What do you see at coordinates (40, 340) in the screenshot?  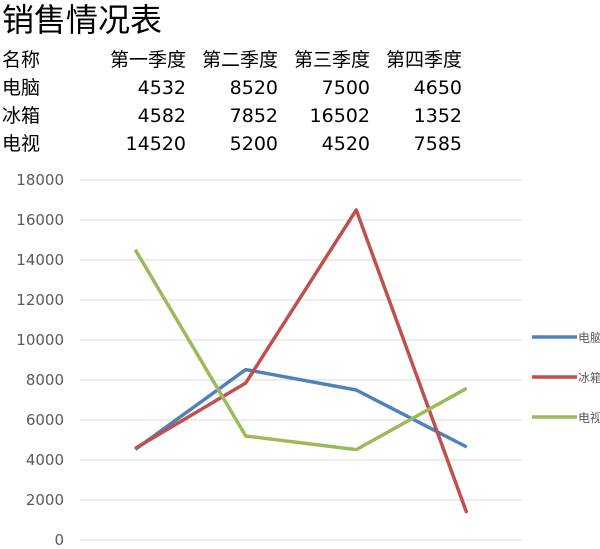 I see `y-tick-label: 10000` at bounding box center [40, 340].